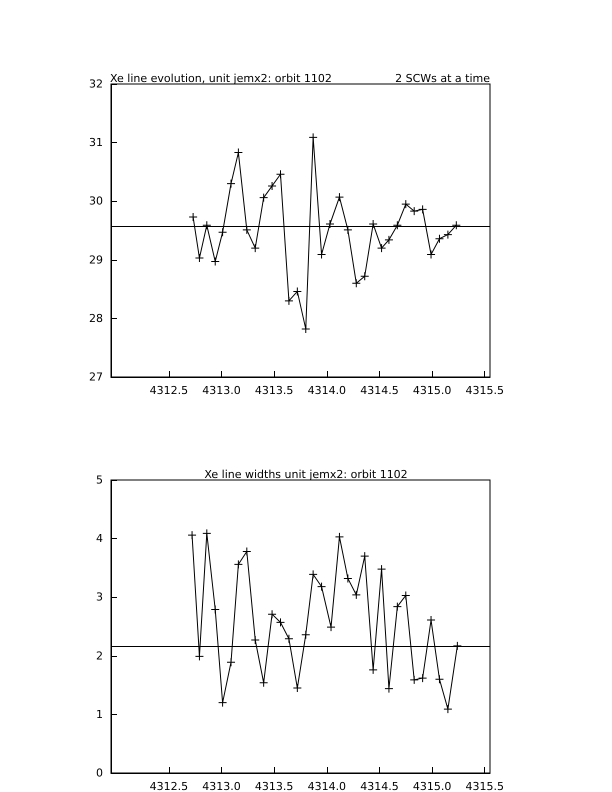  I want to click on y-tick-label: 31, so click(96, 143).